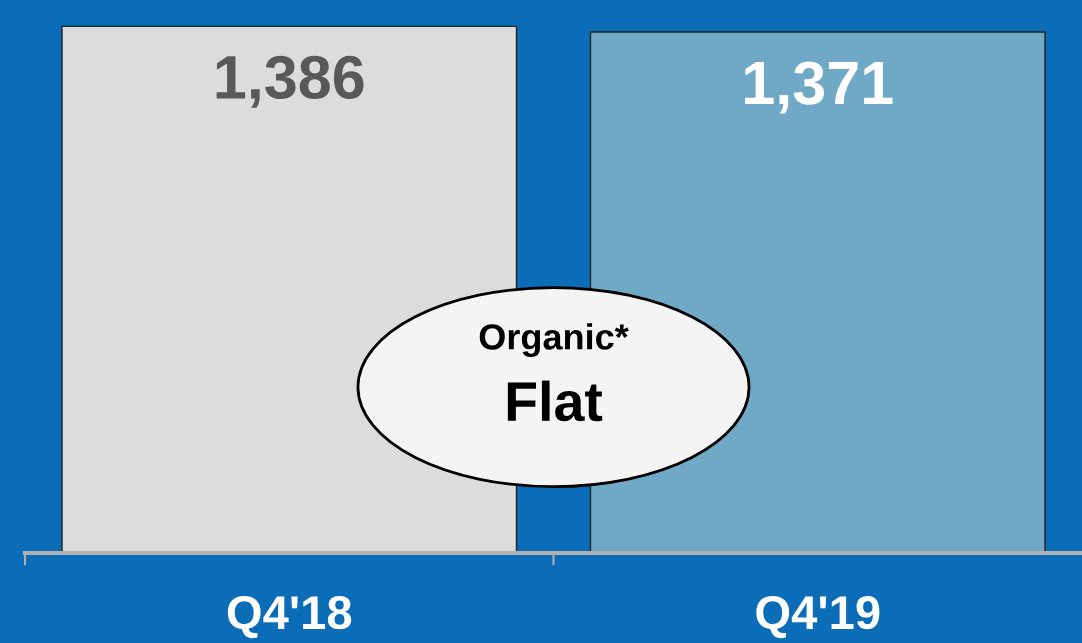 The height and width of the screenshot is (643, 1082). What do you see at coordinates (289, 617) in the screenshot?
I see `x-tick-label: Q4'18` at bounding box center [289, 617].